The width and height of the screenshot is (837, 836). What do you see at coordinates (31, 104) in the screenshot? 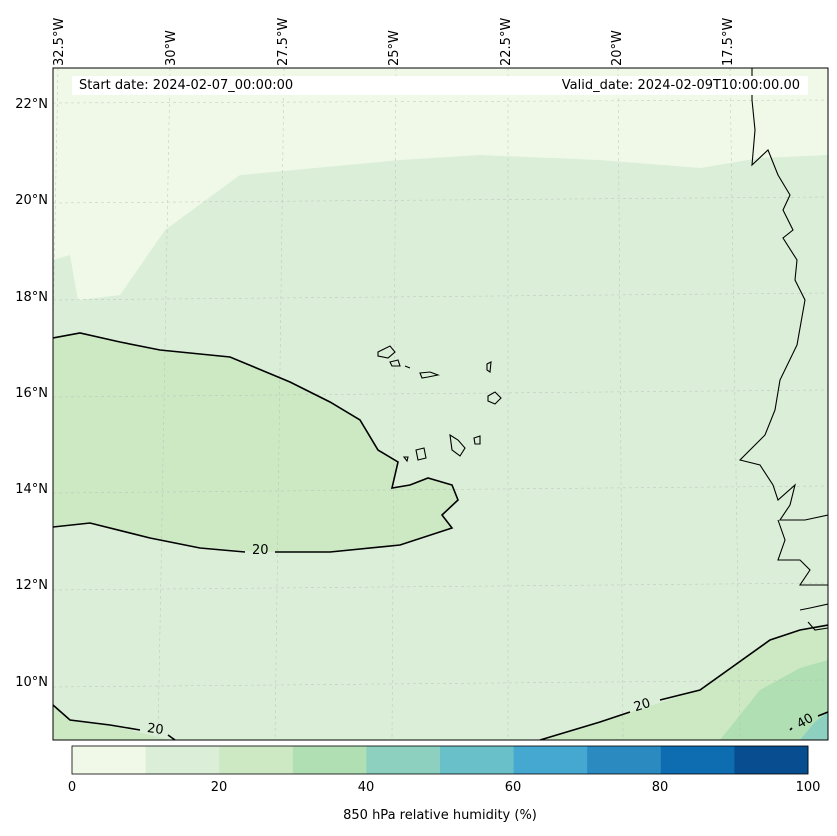
I see `lat-label-22n: 22°N` at bounding box center [31, 104].